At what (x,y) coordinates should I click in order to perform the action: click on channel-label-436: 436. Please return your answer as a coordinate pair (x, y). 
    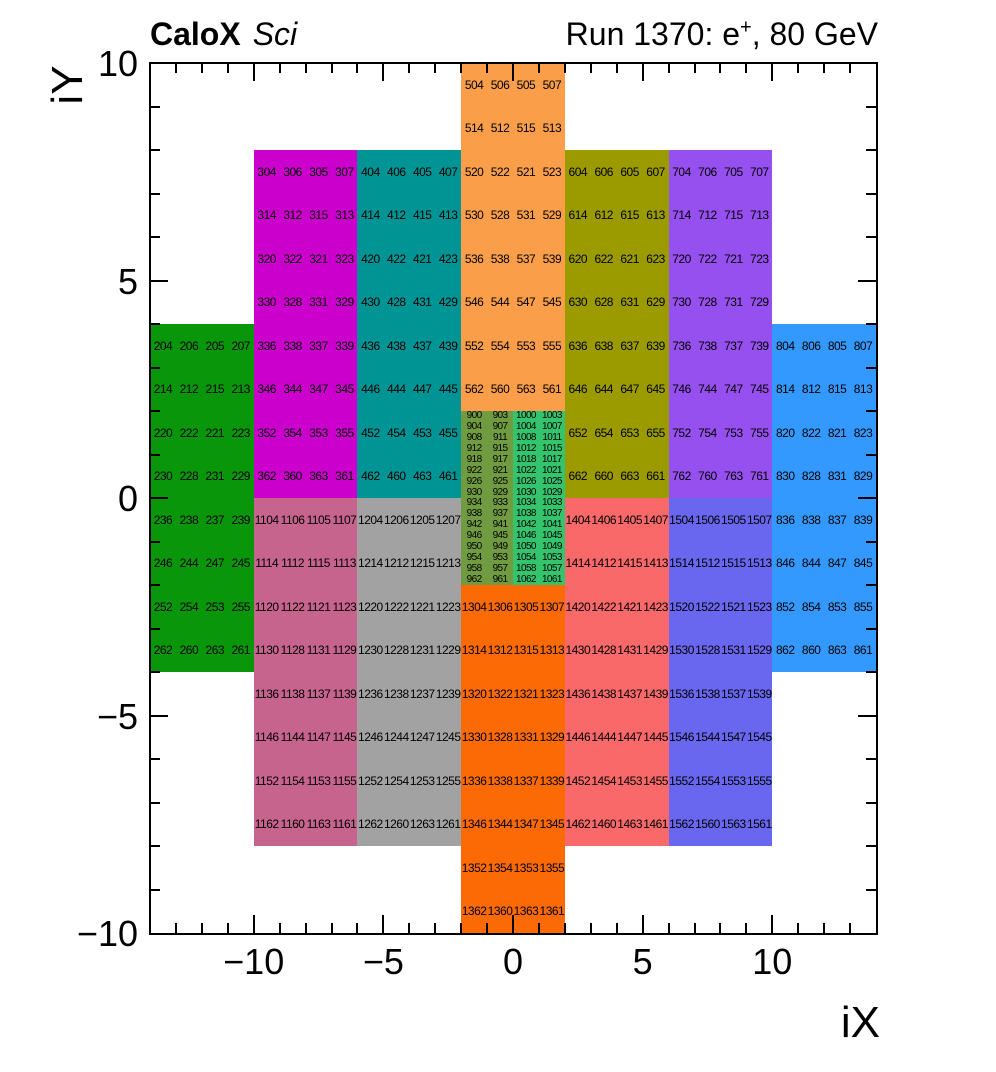
    Looking at the image, I should click on (370, 345).